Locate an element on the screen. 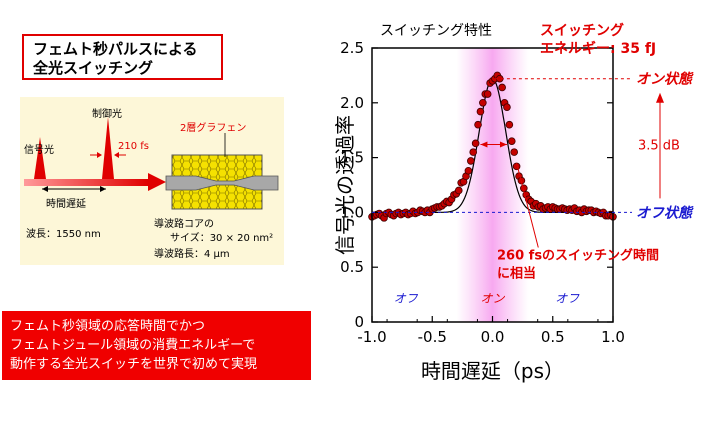  region-label-right: オフ is located at coordinates (567, 298).